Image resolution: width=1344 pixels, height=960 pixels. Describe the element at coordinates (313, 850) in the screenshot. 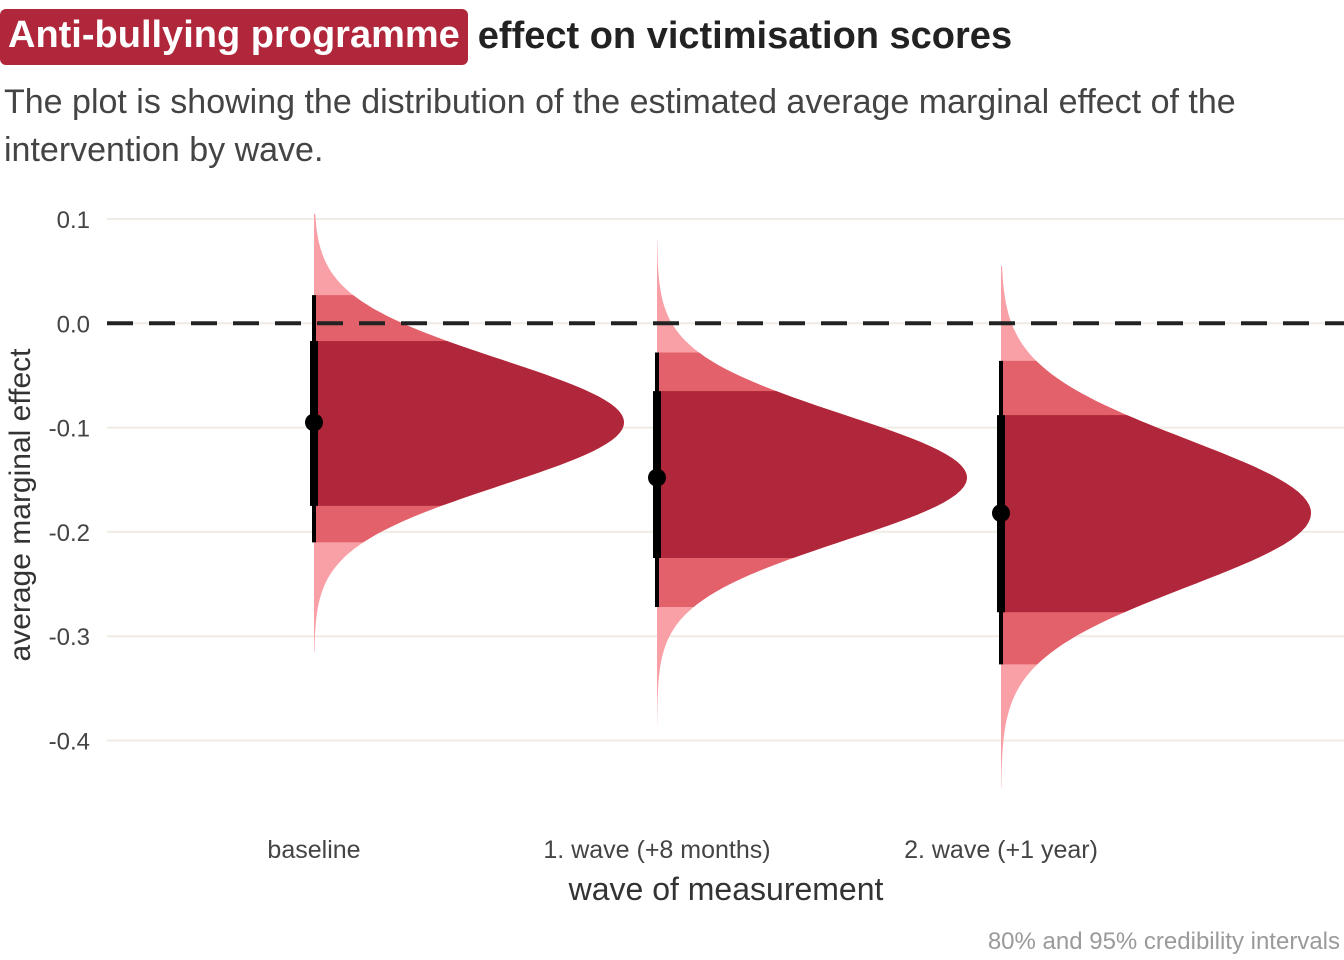

I see `x-tick-label: baseline` at that location.